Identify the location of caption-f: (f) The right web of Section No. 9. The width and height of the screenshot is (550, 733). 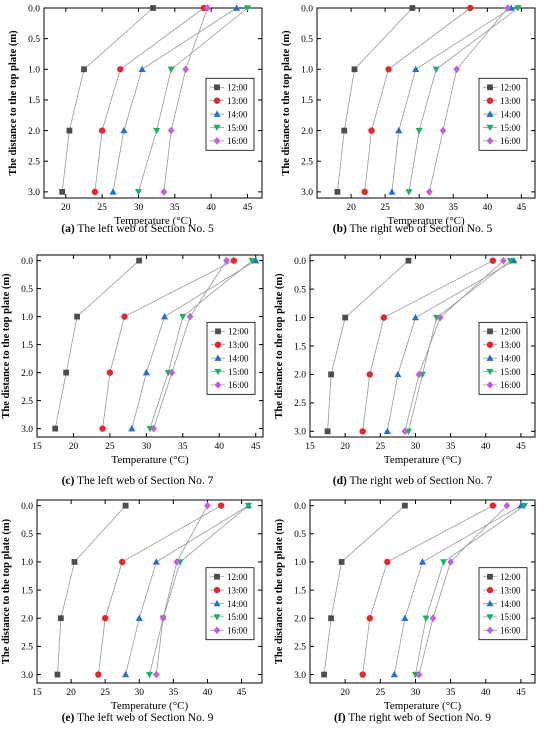
(412, 718).